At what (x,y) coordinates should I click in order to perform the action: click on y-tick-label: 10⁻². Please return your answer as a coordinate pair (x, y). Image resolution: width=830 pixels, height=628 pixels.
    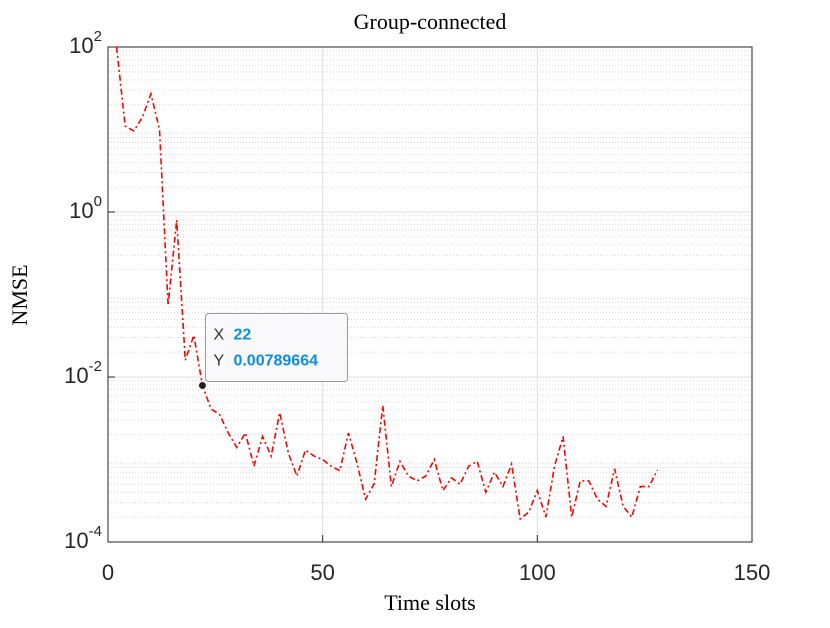
    Looking at the image, I should click on (83, 373).